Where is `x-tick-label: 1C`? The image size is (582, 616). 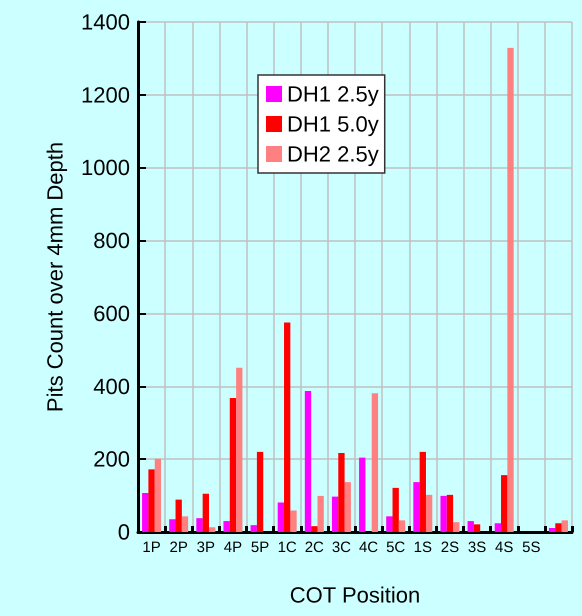
x-tick-label: 1C is located at coordinates (287, 547).